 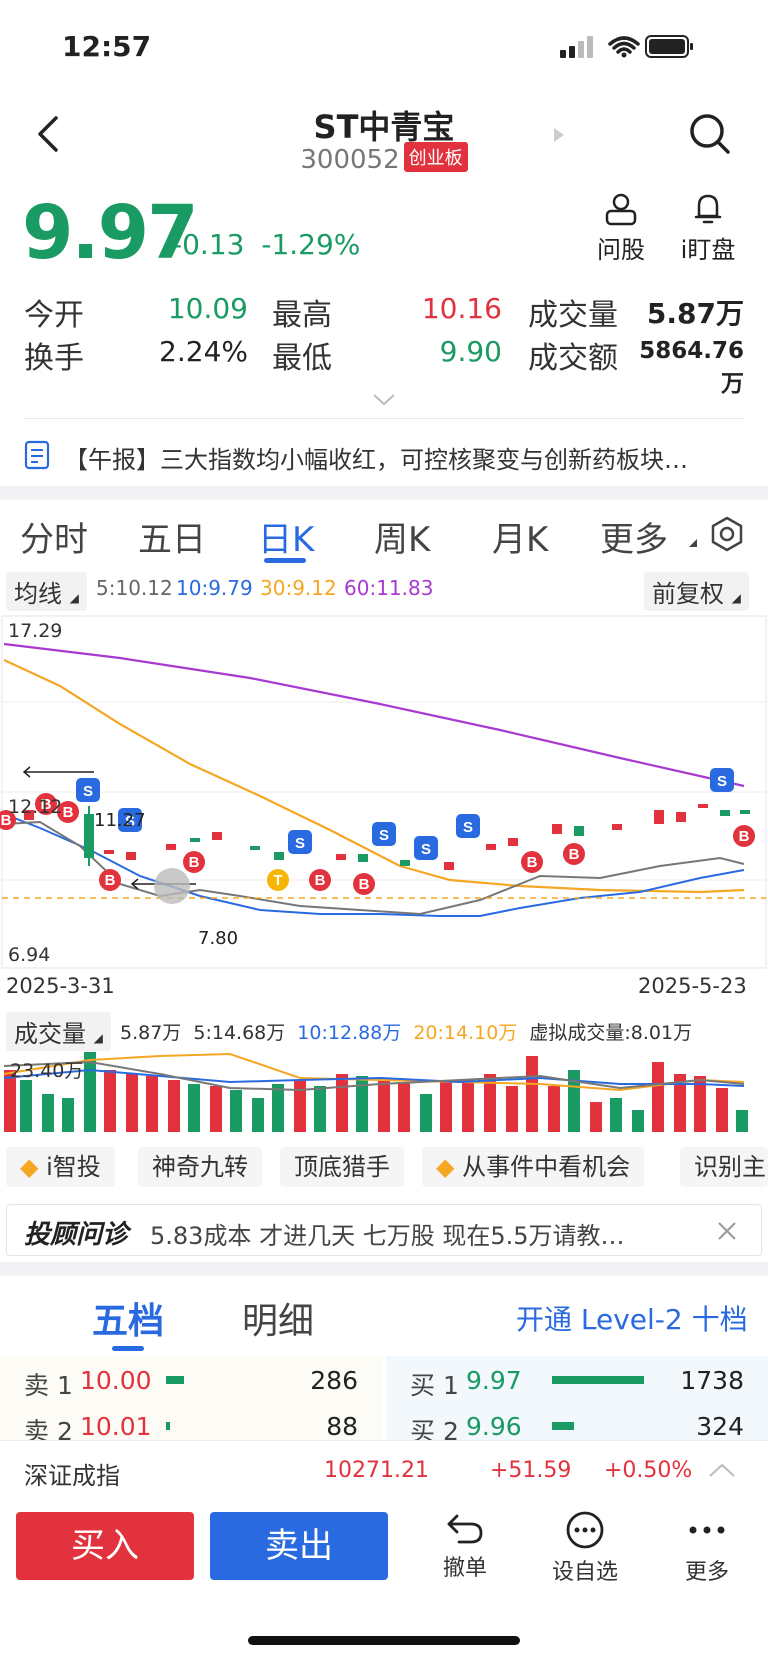 I want to click on trade-markers: B B B S S B B S T B B S S S B B S B, so click(x=377, y=831).